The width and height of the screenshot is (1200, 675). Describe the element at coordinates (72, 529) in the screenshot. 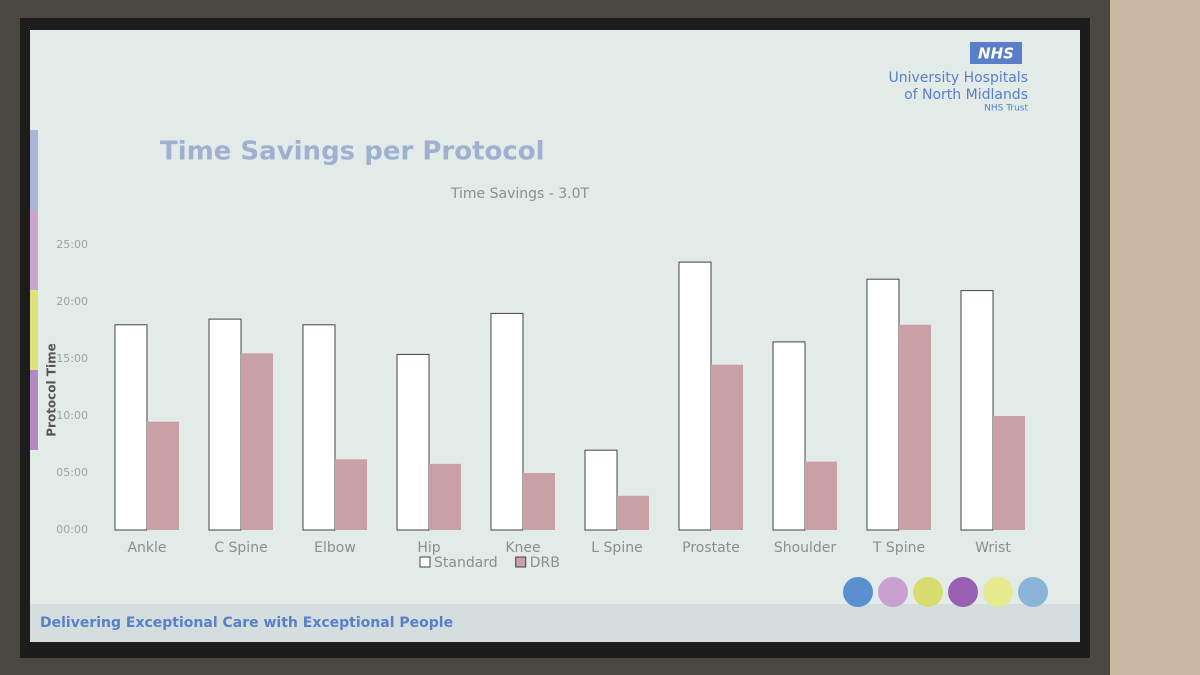

I see `y-tick-label: 00:00` at that location.